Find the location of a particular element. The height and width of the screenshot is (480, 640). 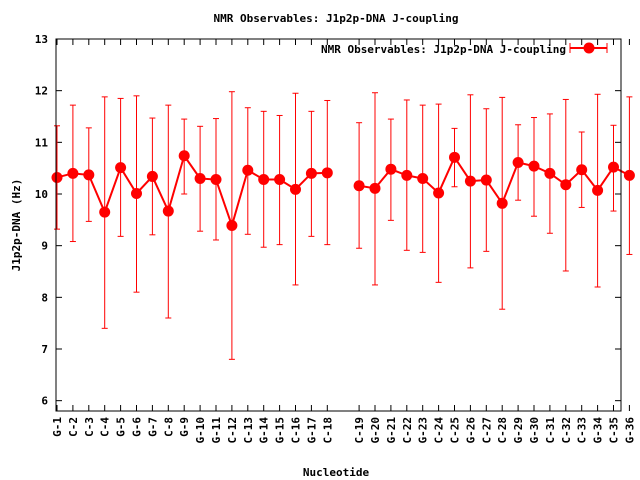

legend-marker is located at coordinates (589, 48).